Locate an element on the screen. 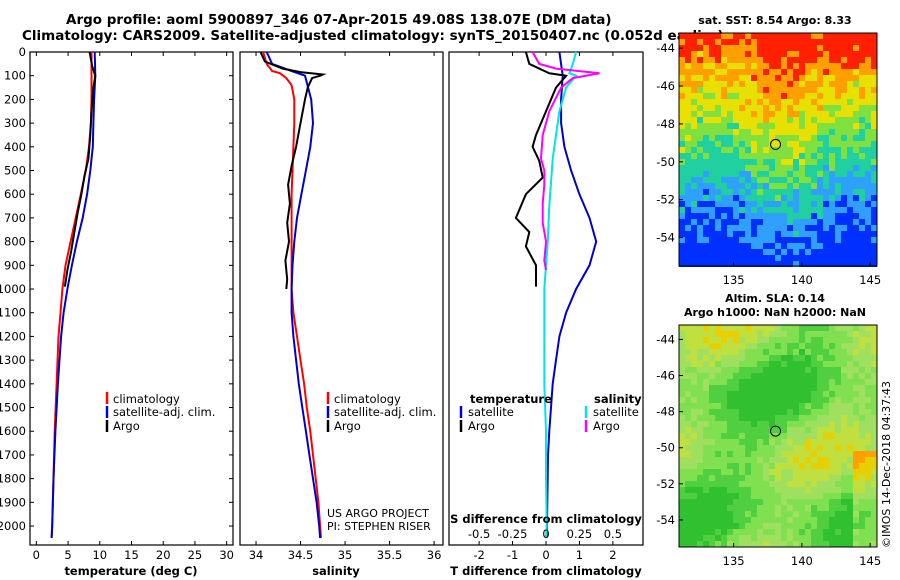 Image resolution: width=900 pixels, height=580 pixels. depth-tick-label: 400 is located at coordinates (15, 147).